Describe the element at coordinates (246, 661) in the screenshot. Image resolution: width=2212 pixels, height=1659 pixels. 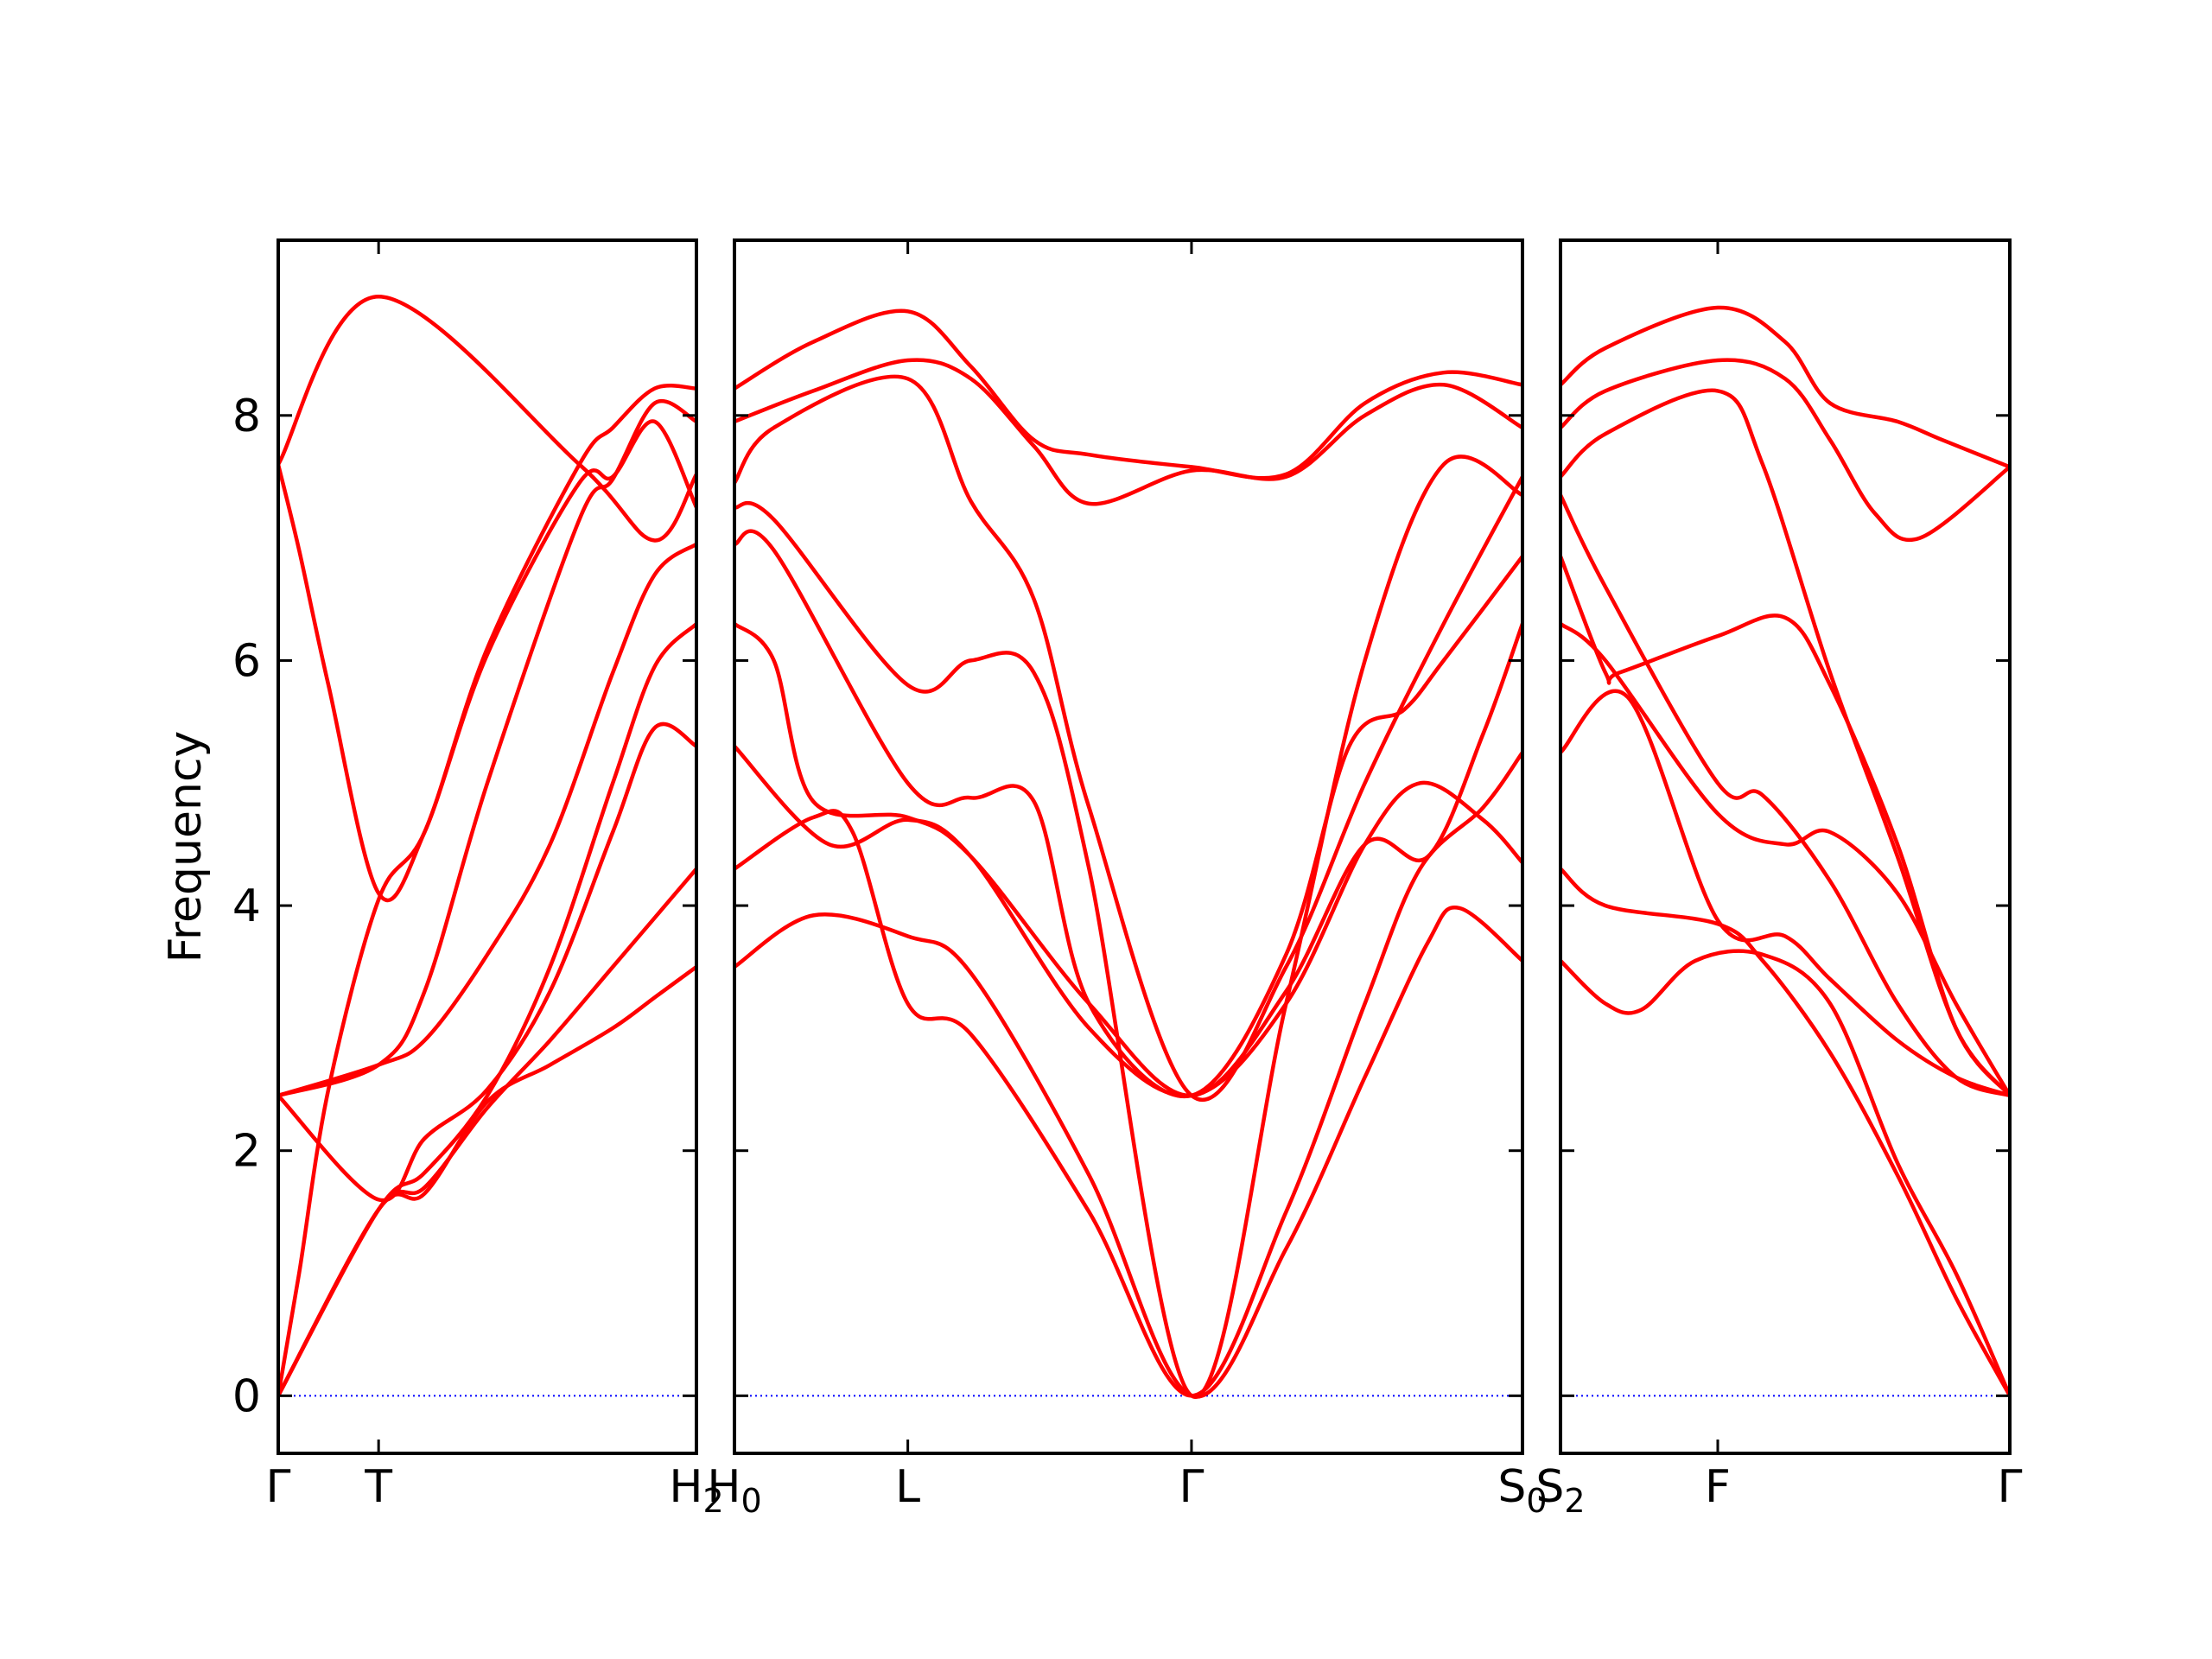
I see `y-tick-label: 6` at that location.